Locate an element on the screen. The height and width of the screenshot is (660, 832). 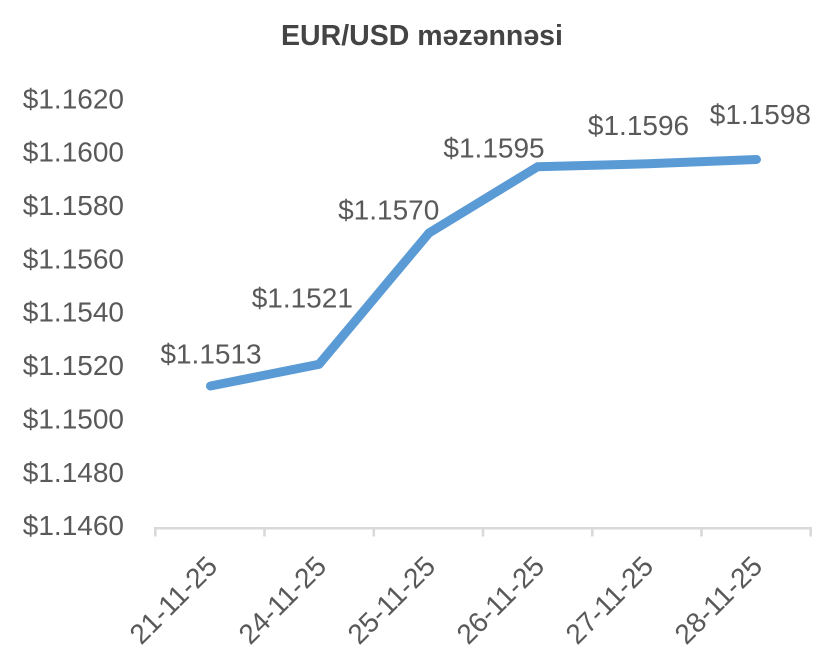
svg-text: $1.1595 is located at coordinates (493, 148).